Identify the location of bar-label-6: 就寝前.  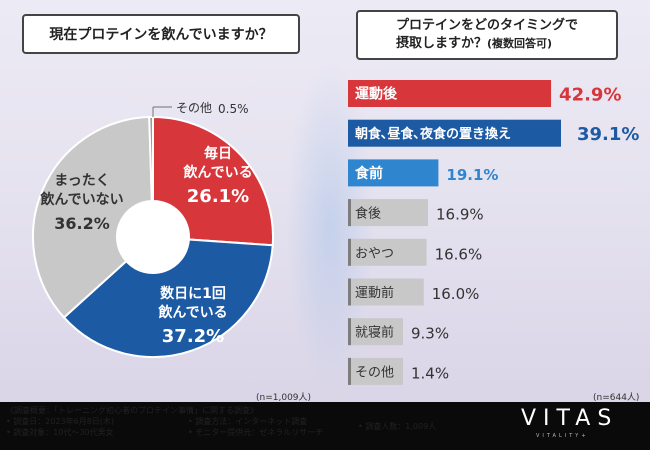
(374, 333).